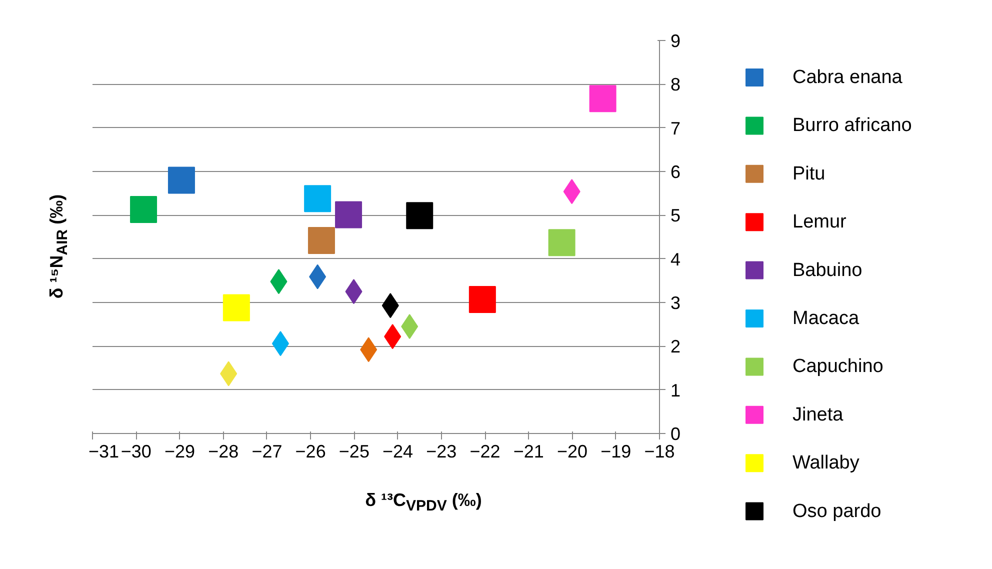  What do you see at coordinates (223, 452) in the screenshot?
I see `x-tick-label: −28` at bounding box center [223, 452].